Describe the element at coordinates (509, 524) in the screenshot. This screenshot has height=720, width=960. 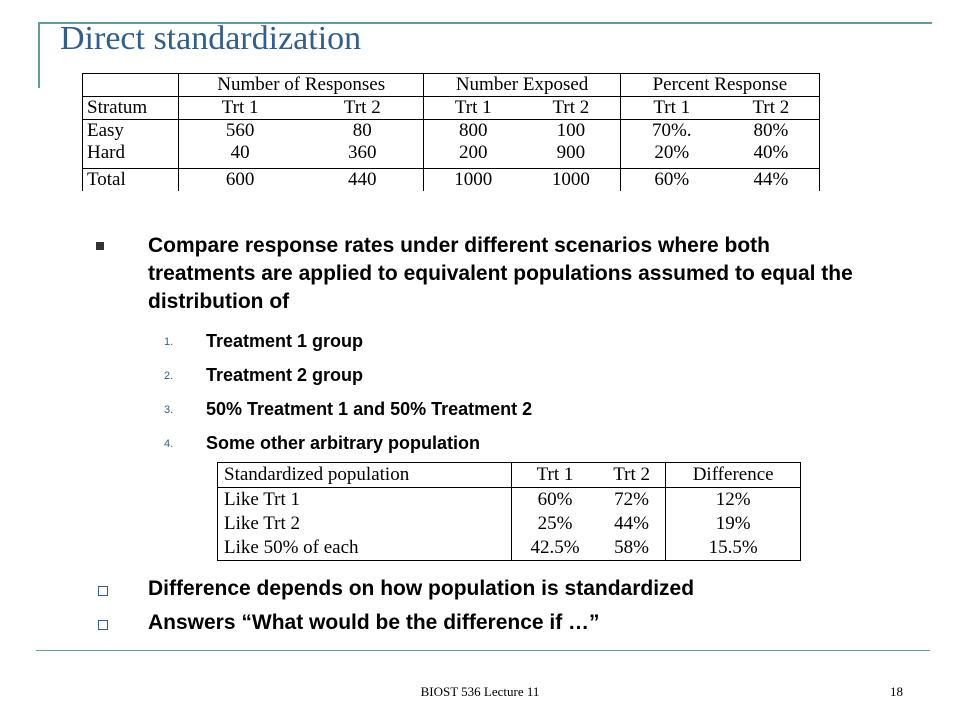
I see `table-row: Like Trt 2 25% 44% 19%` at that location.